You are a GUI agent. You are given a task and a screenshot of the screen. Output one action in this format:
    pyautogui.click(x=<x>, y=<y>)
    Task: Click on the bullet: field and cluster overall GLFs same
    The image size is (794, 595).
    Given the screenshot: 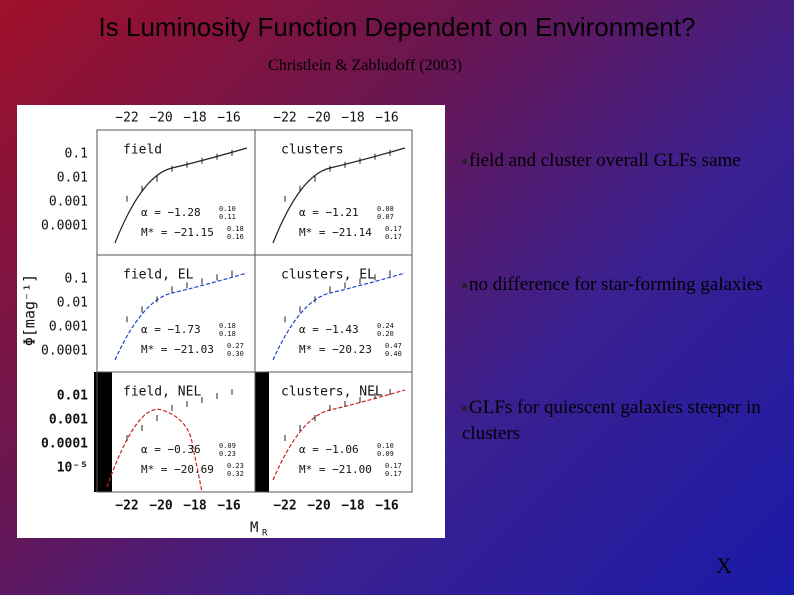 What is the action you would take?
    pyautogui.click(x=617, y=161)
    